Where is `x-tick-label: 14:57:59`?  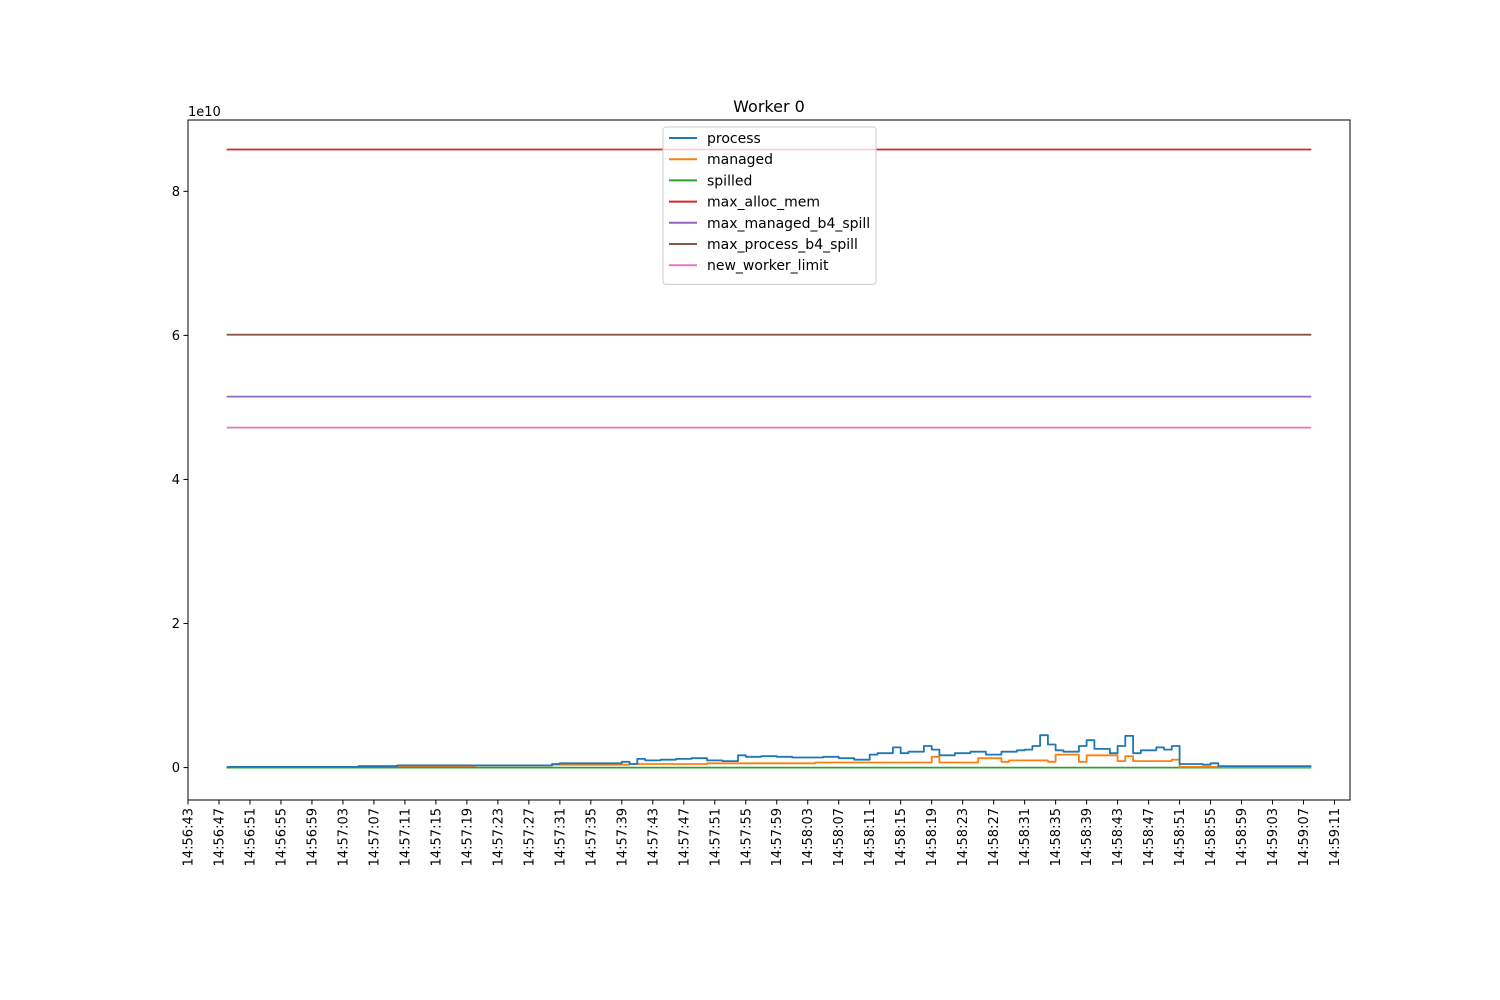 x-tick-label: 14:57:59 is located at coordinates (777, 837).